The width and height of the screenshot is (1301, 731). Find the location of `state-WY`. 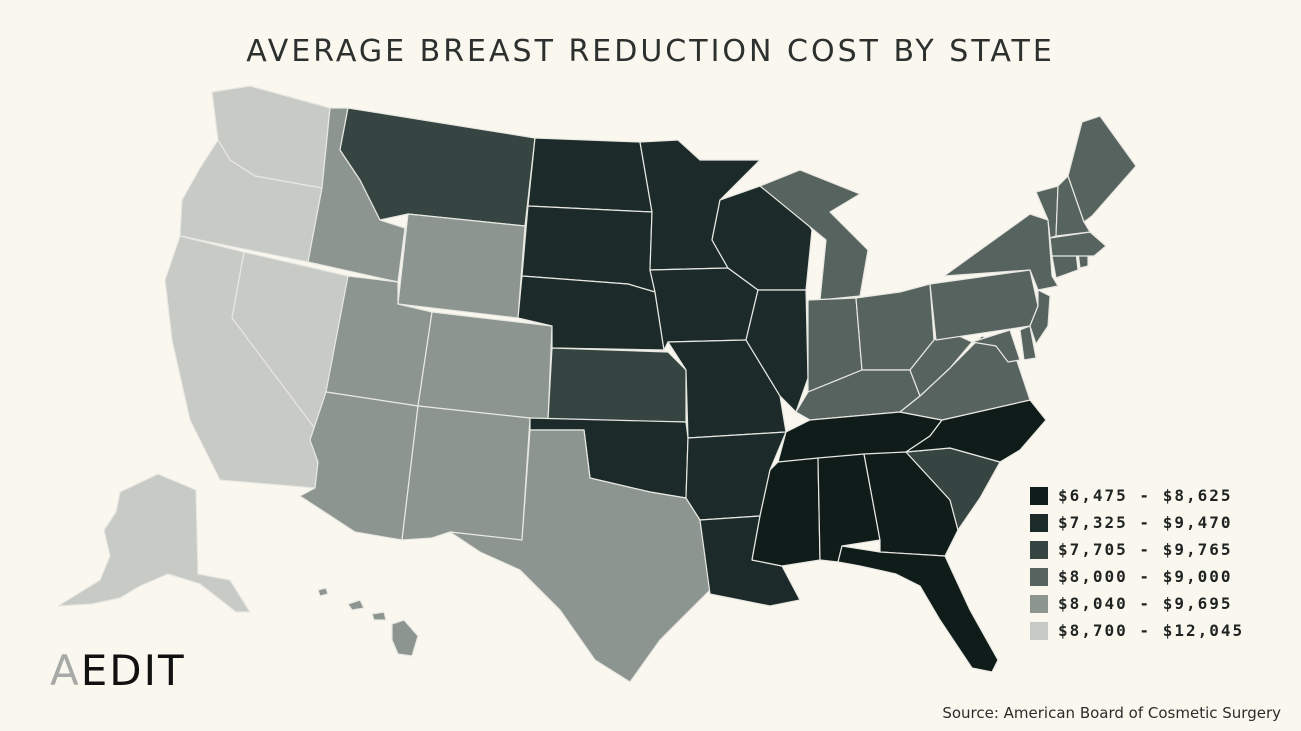

state-WY is located at coordinates (461, 266).